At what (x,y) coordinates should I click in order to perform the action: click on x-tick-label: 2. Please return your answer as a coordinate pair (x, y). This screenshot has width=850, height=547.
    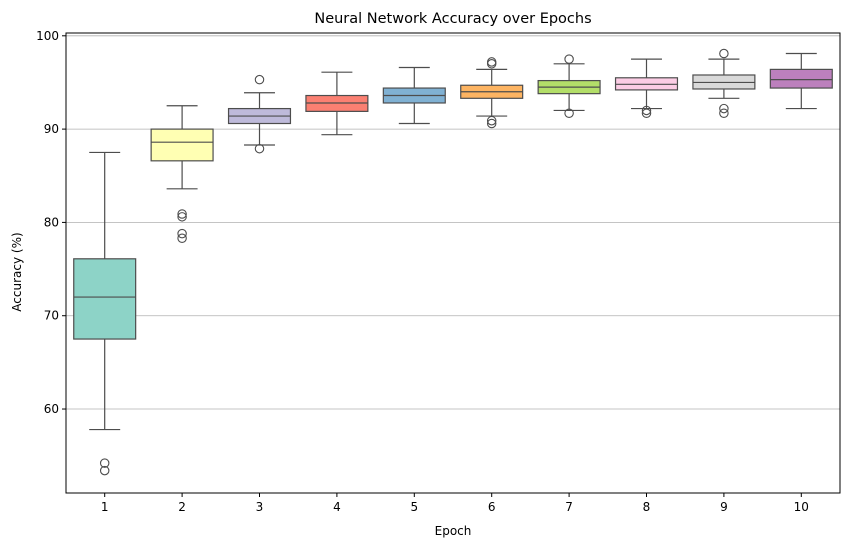
    Looking at the image, I should click on (182, 507).